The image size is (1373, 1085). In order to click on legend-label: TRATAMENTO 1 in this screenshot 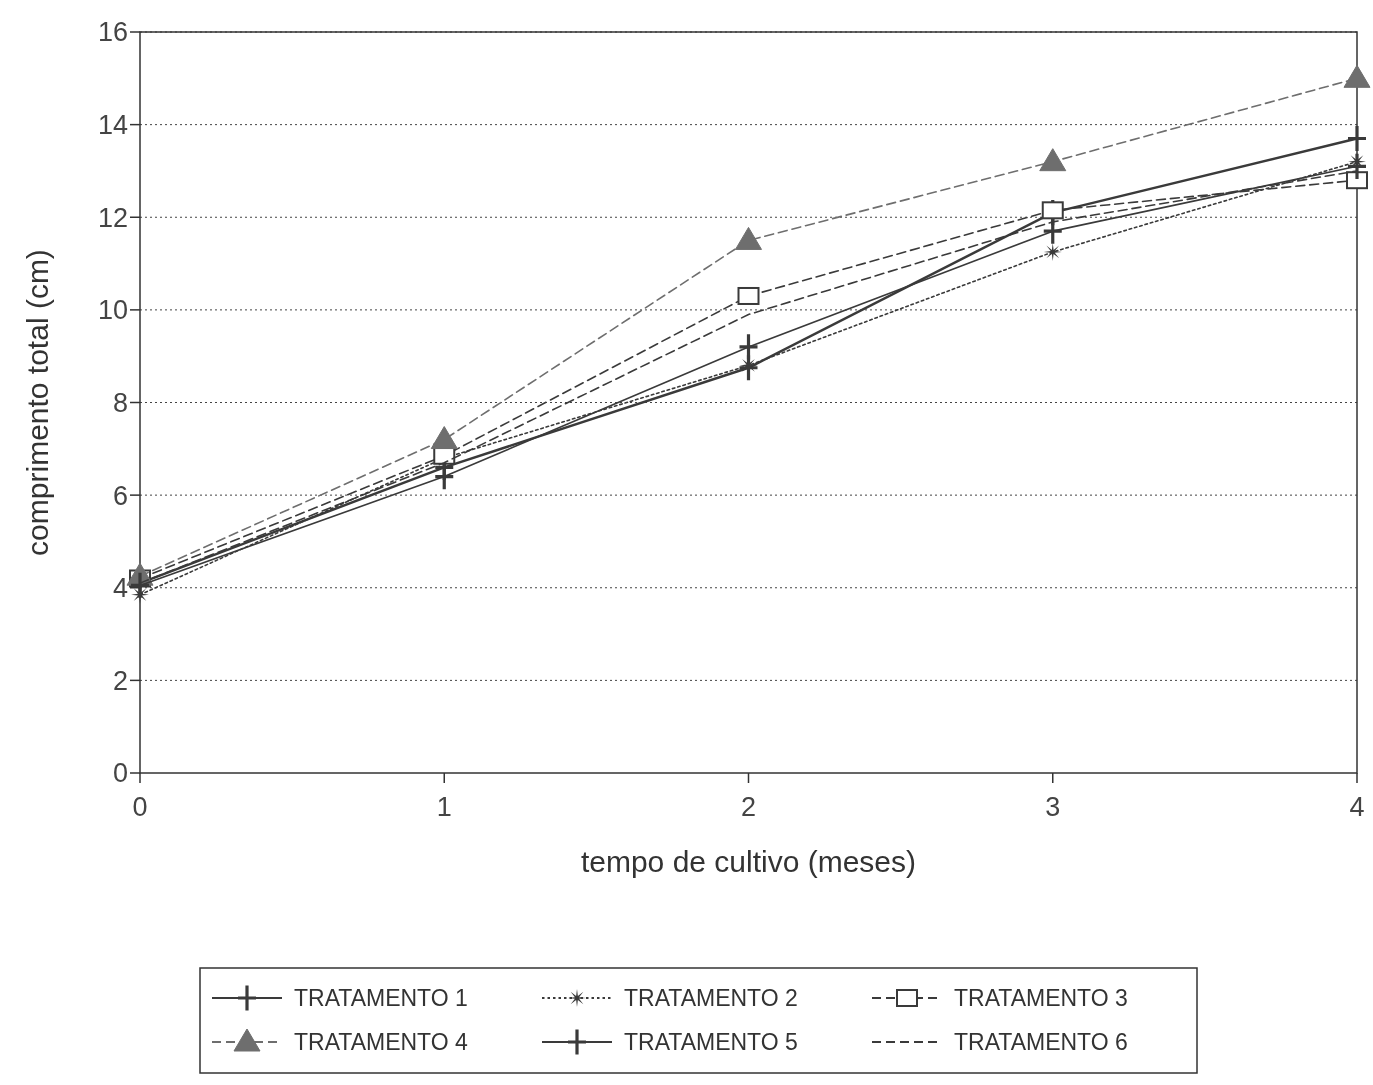, I will do `click(381, 998)`.